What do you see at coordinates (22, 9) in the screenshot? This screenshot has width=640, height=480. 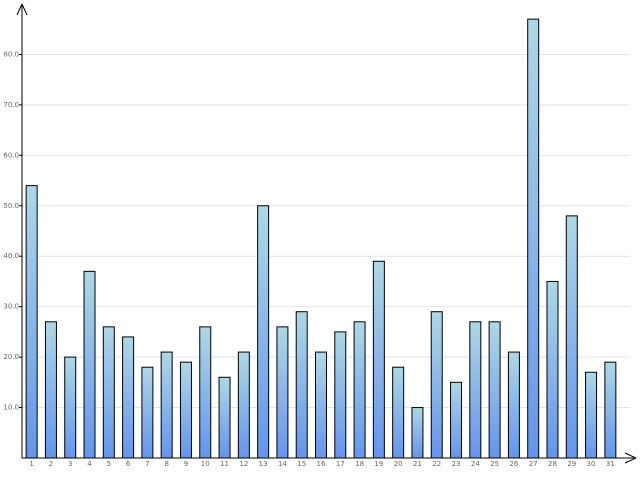 I see `y-axis-arrow` at bounding box center [22, 9].